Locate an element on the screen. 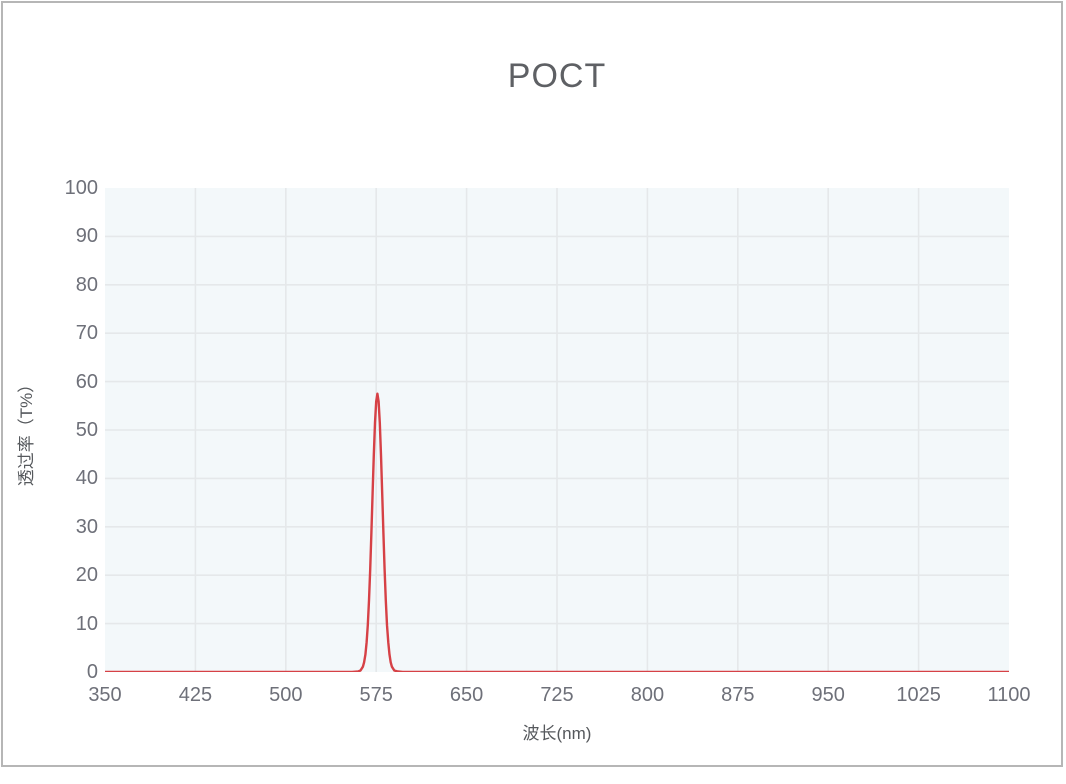 The width and height of the screenshot is (1066, 784). x-axis-title: 波长(nm) is located at coordinates (557, 733).